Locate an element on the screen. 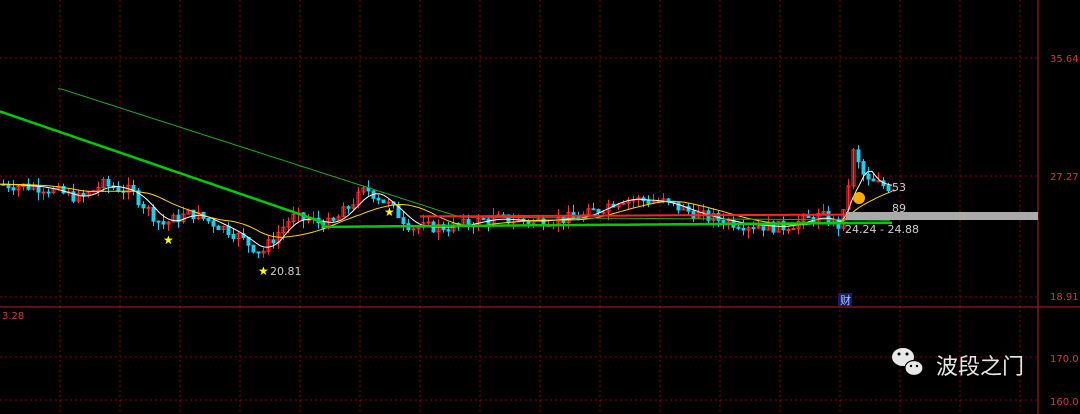 This screenshot has width=1080, height=414. watermark: 波段之门 is located at coordinates (958, 364).